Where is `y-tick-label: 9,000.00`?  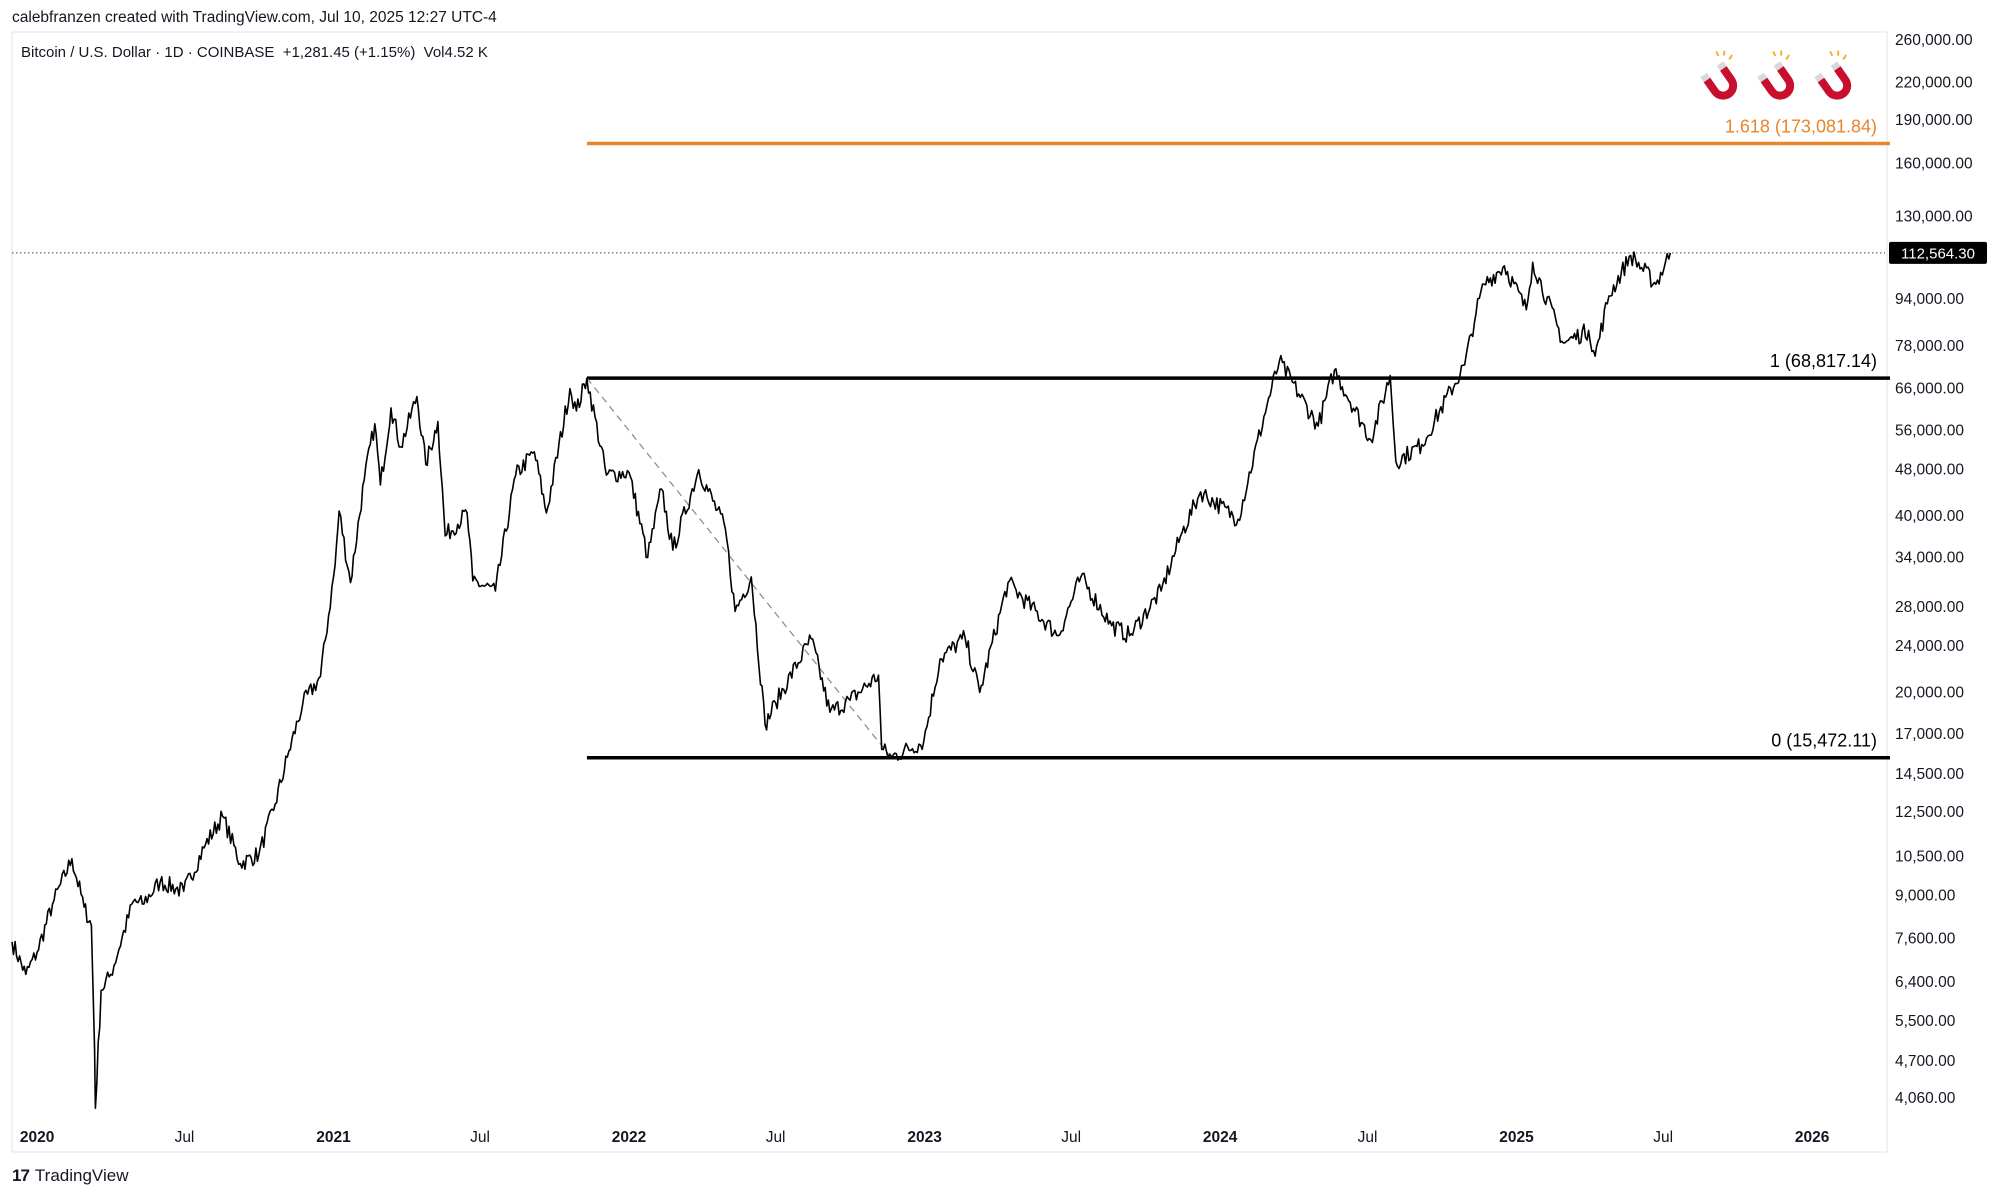 y-tick-label: 9,000.00 is located at coordinates (1925, 896).